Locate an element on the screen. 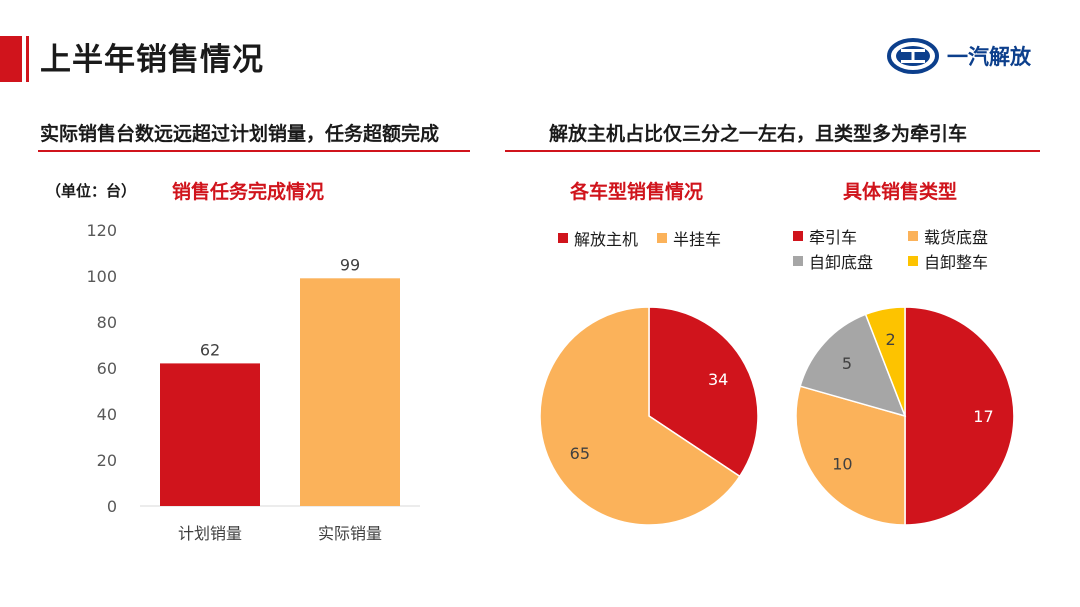 The image size is (1080, 607). legend-item: 自卸底盘 is located at coordinates (833, 261).